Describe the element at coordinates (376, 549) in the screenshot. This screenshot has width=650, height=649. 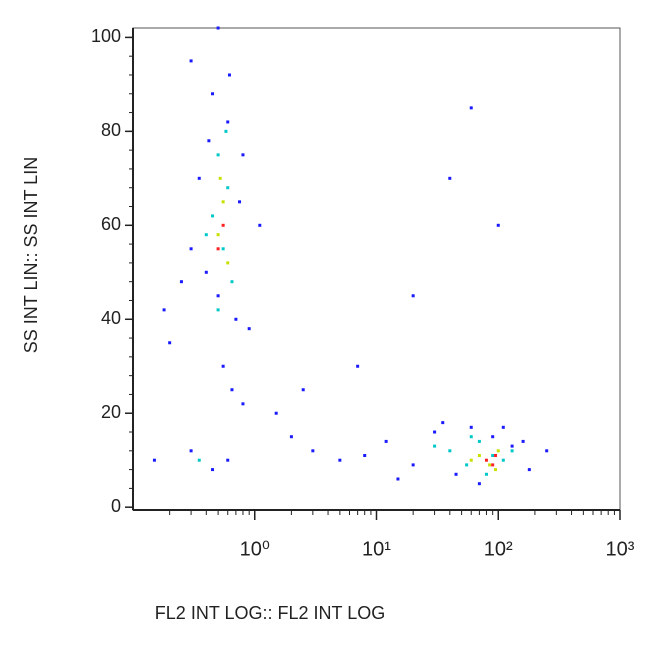
I see `x-tick-label: 10¹` at that location.